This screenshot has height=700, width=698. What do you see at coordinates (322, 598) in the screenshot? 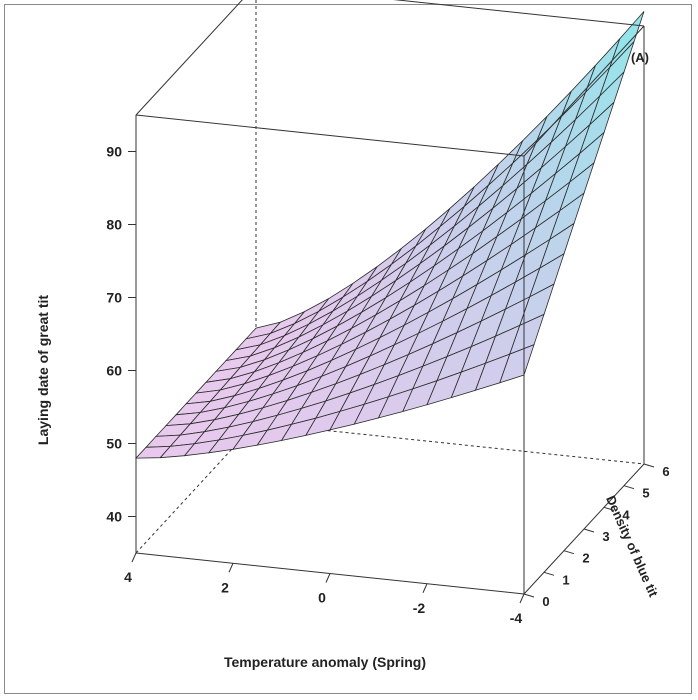
I see `x-tick-label: 0` at bounding box center [322, 598].